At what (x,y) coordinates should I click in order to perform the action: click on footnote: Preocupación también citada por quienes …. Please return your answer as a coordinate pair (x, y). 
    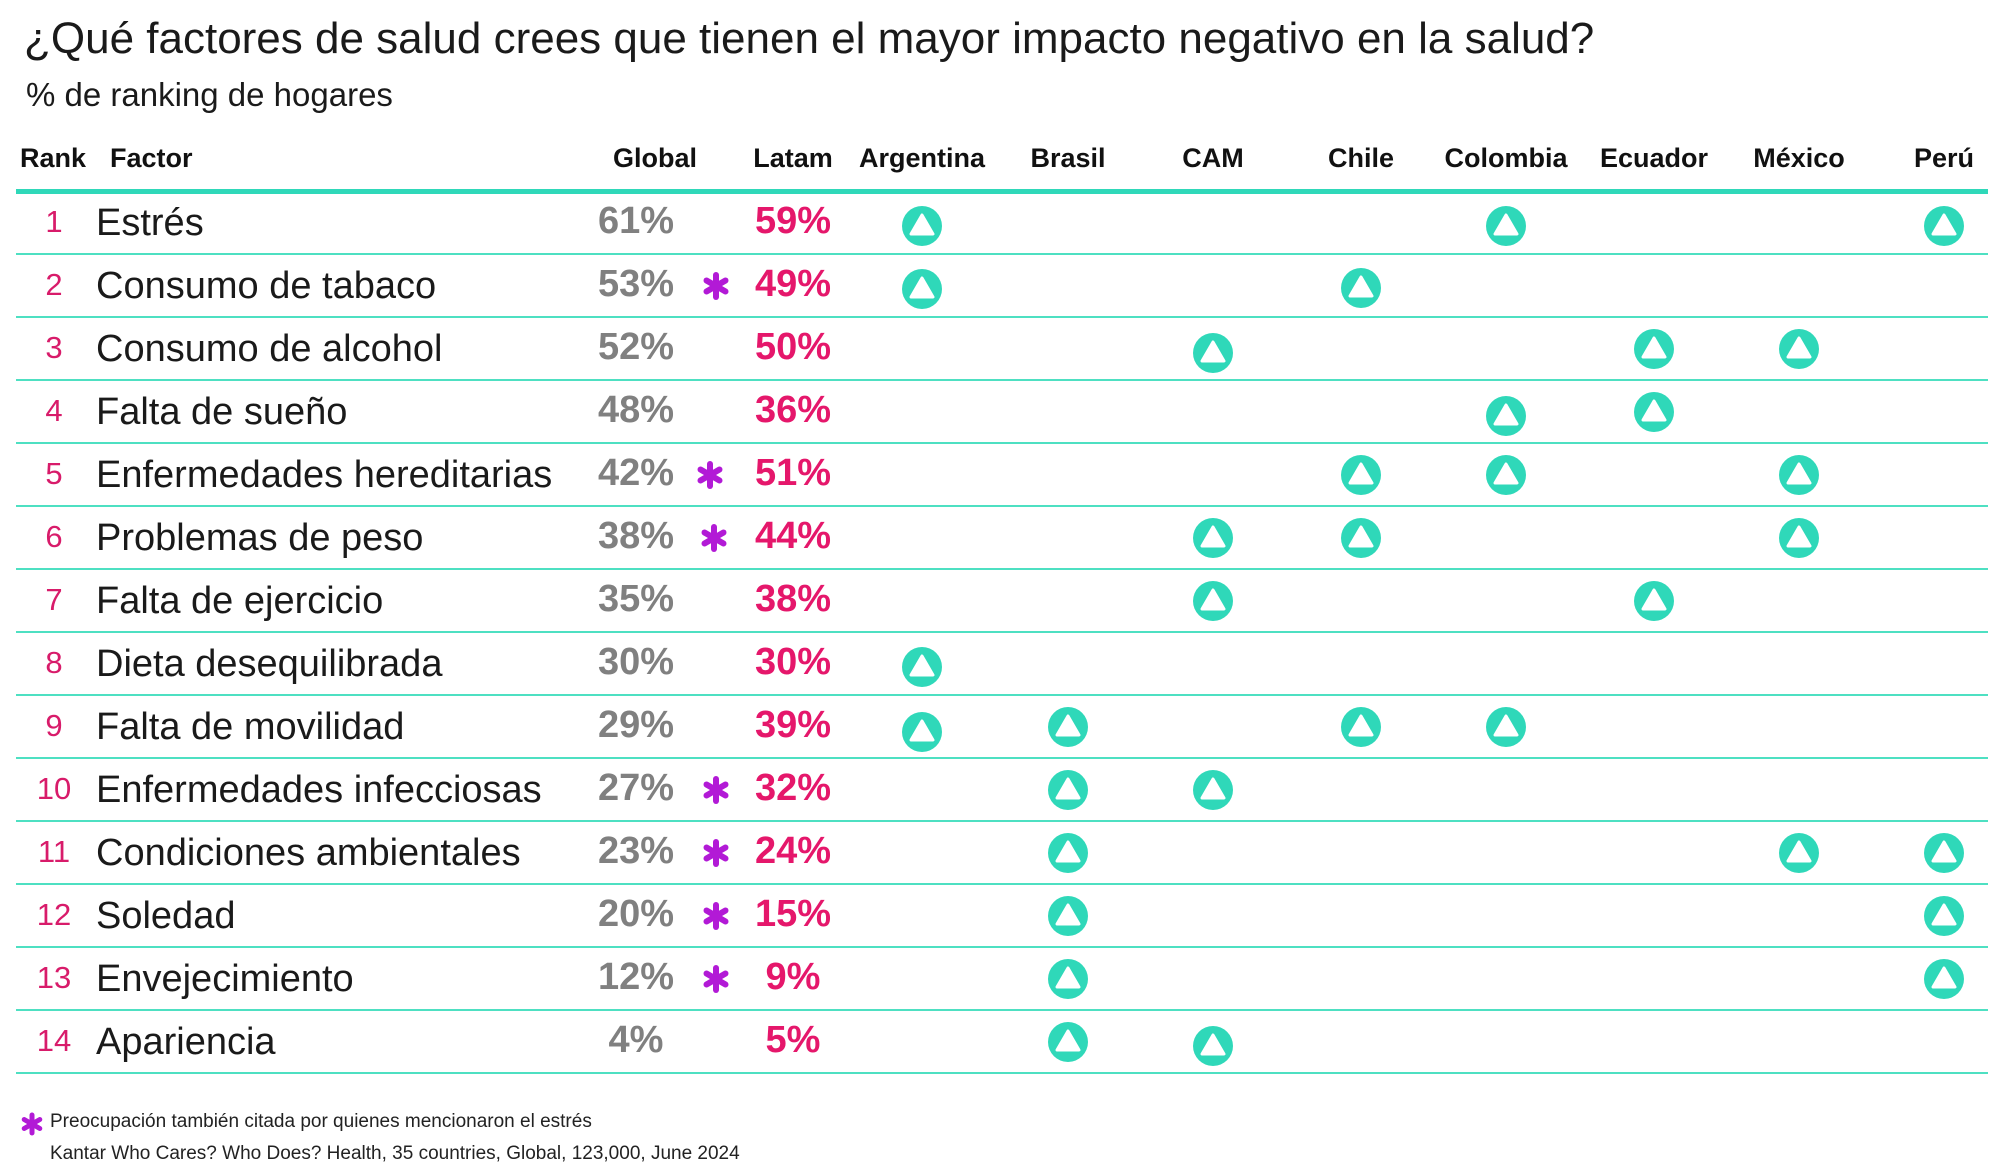
    Looking at the image, I should click on (321, 1121).